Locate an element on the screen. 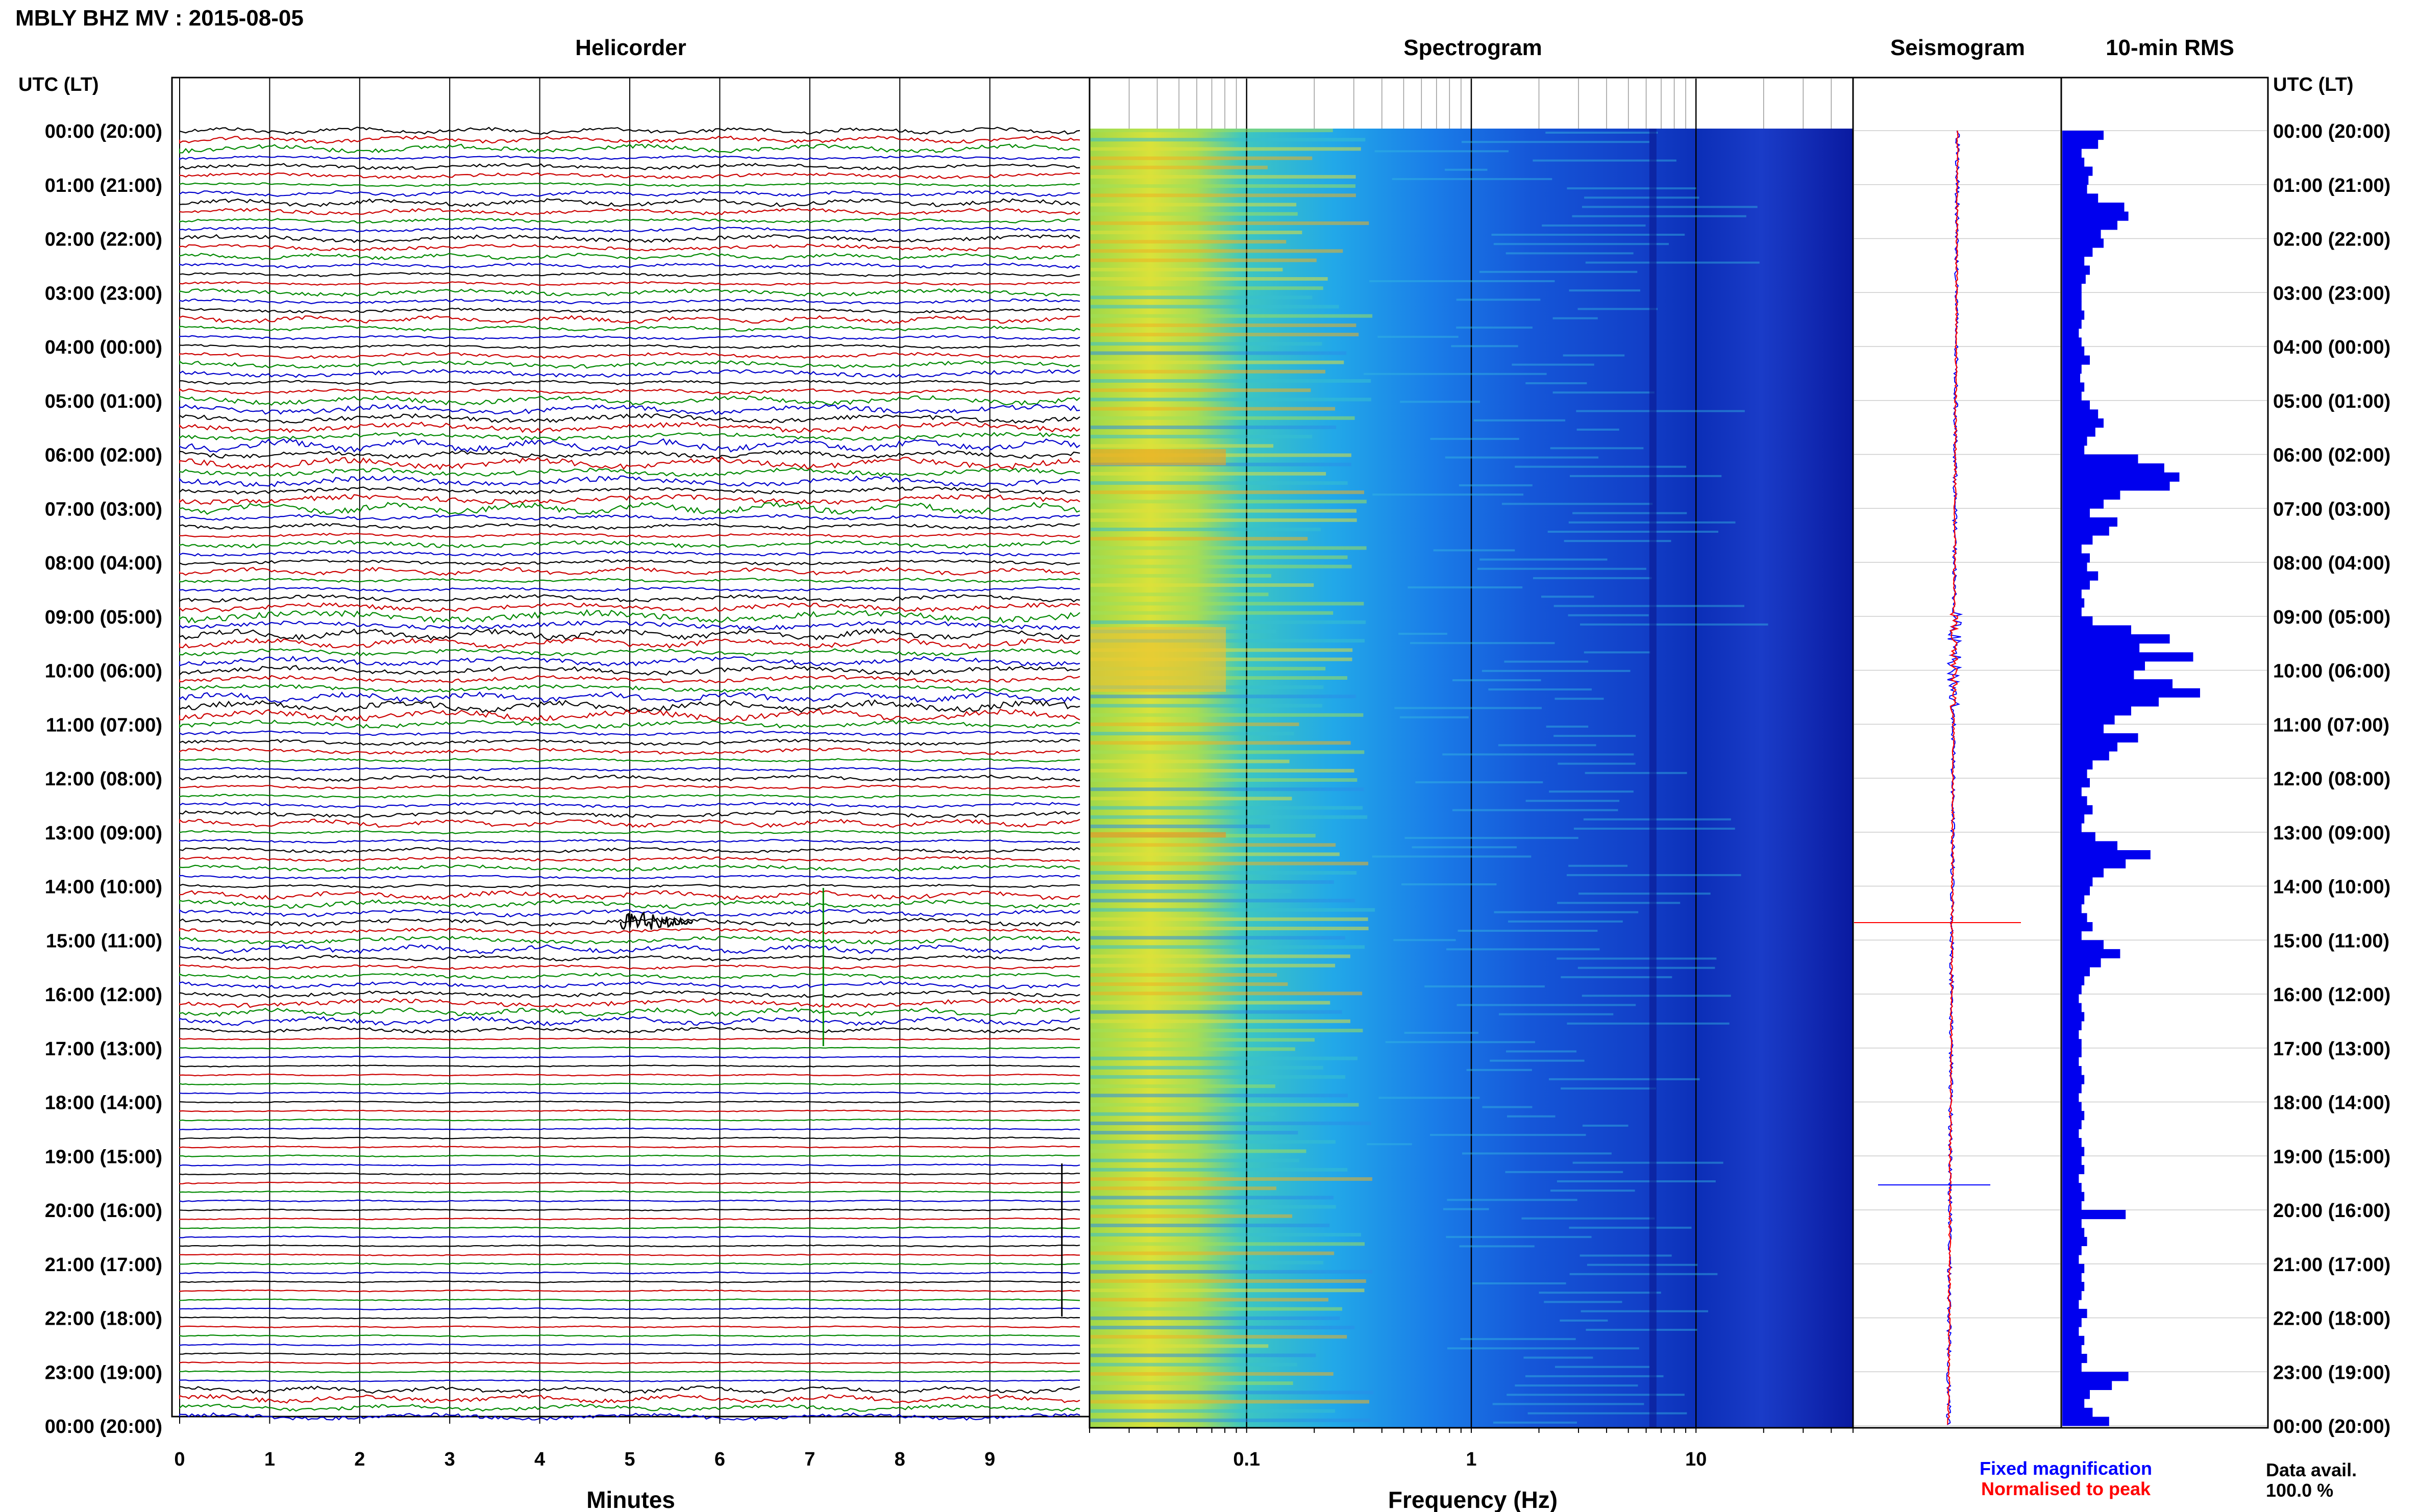  frequency-axis-label: Frequency (Hz) is located at coordinates (1473, 1499).